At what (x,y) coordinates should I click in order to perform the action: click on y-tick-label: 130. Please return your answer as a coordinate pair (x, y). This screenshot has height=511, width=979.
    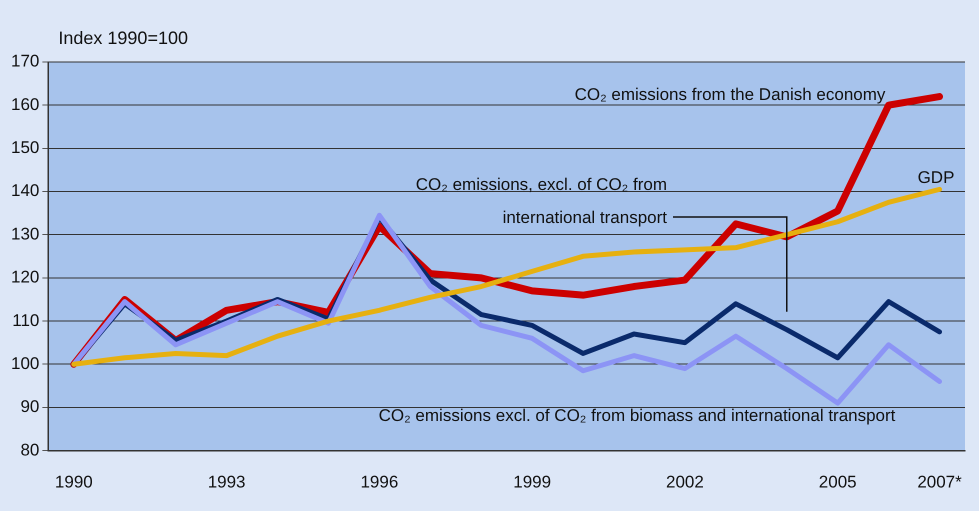
    Looking at the image, I should click on (25, 234).